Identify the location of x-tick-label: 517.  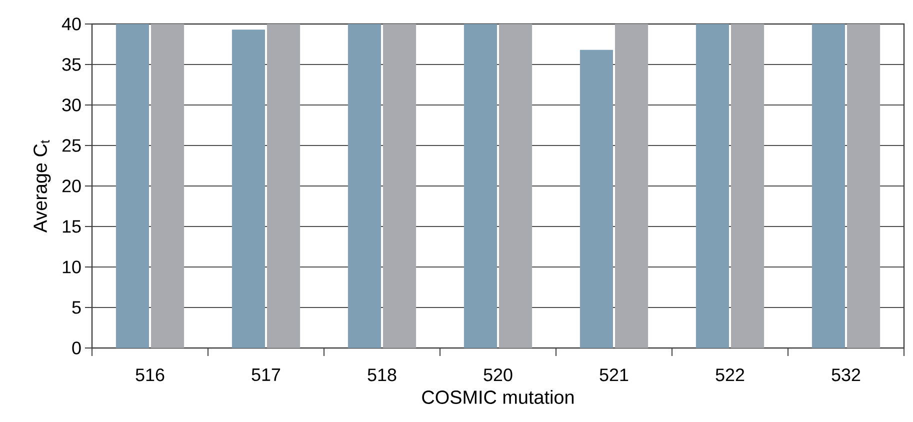
(266, 375).